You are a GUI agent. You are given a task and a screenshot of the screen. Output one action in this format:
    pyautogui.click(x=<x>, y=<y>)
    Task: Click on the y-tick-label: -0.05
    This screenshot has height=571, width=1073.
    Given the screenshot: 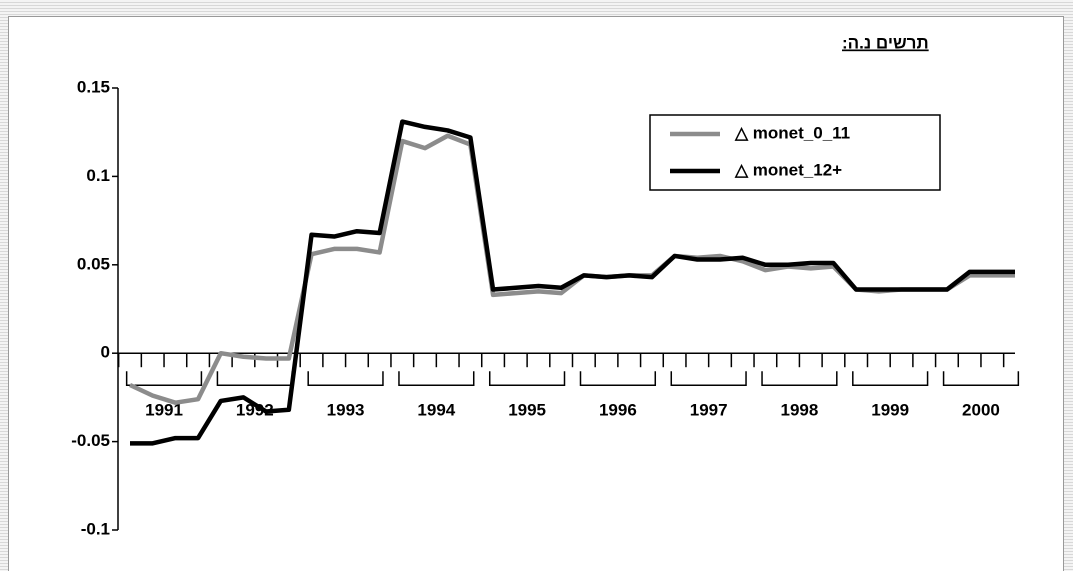 What is the action you would take?
    pyautogui.click(x=90, y=440)
    